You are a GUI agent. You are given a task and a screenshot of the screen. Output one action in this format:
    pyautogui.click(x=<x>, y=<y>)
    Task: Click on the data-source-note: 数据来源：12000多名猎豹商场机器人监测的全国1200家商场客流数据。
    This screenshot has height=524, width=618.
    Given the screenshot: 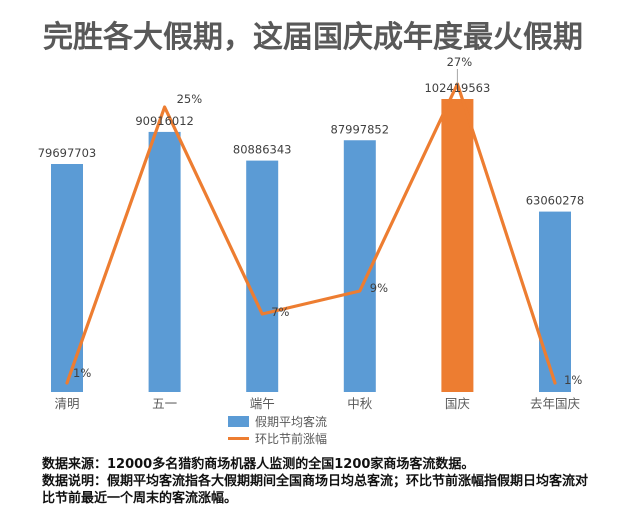 What is the action you would take?
    pyautogui.click(x=258, y=464)
    